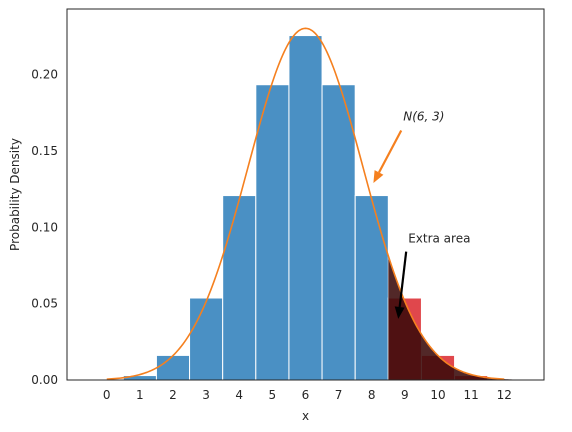 This screenshot has width=572, height=432. I want to click on y-tick-label: 0.20, so click(44, 75).